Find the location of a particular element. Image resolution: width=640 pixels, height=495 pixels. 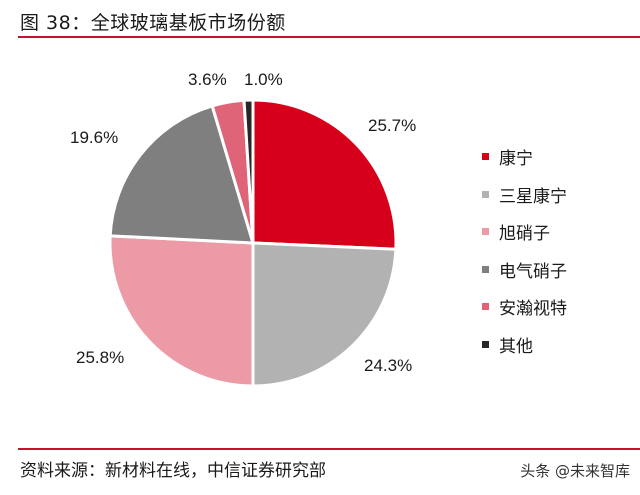

legend-item-neg: 电气硝子 is located at coordinates (524, 270).